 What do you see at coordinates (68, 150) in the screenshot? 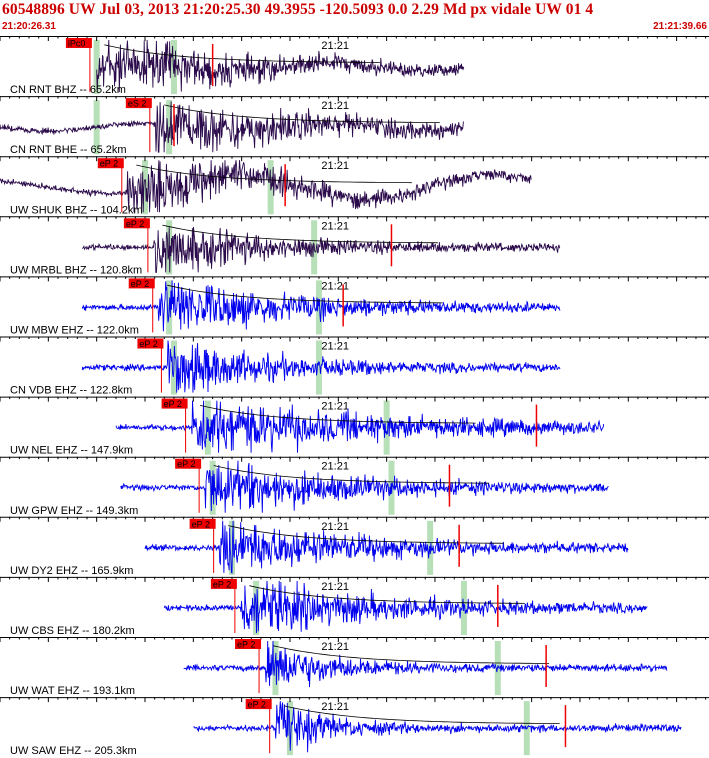
I see `channel-label: CN RNT BHE -- 65.2km` at bounding box center [68, 150].